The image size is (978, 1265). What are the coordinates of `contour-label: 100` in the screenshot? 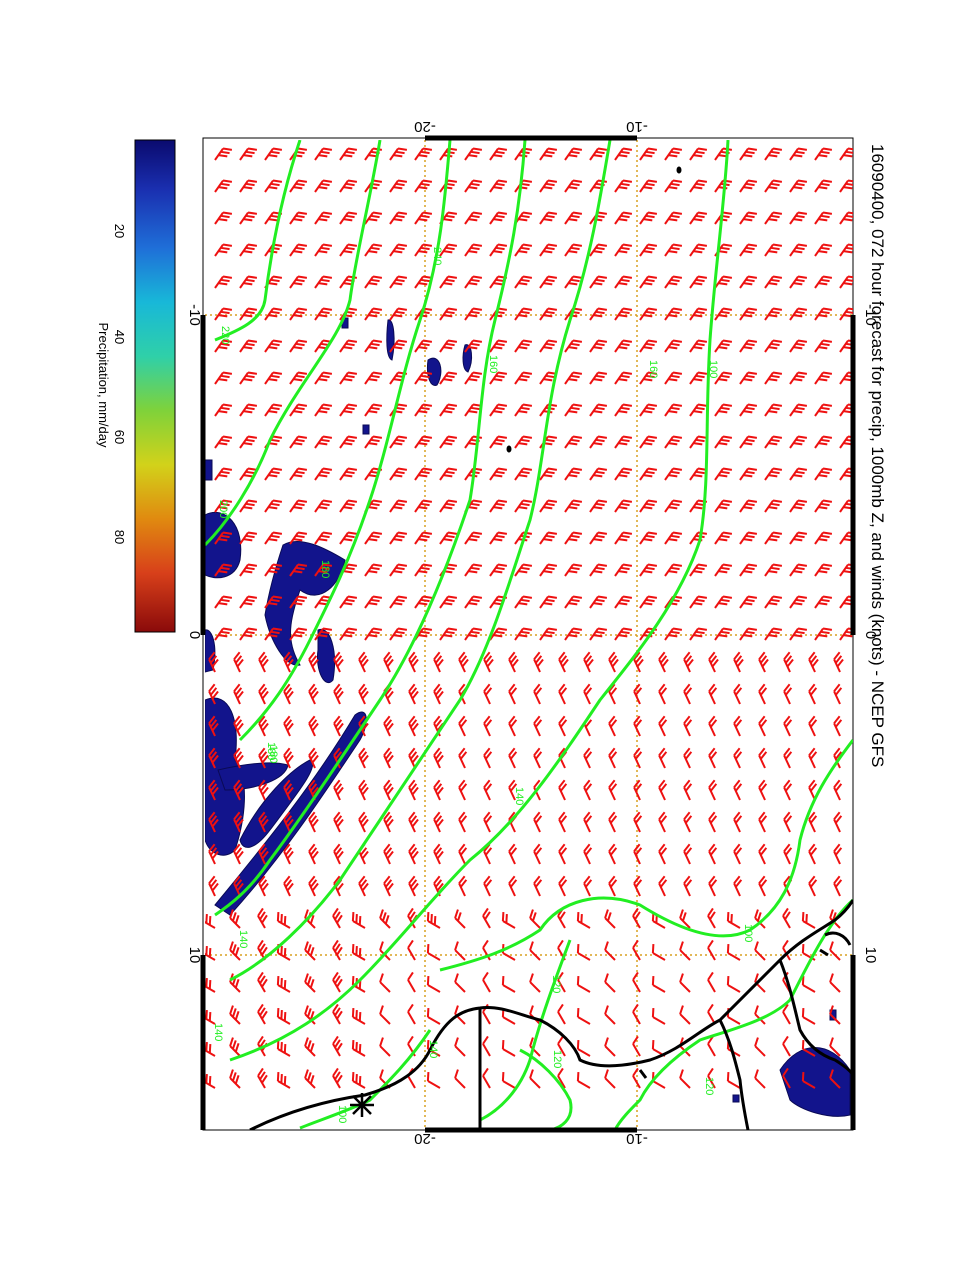 It's located at (342, 1114).